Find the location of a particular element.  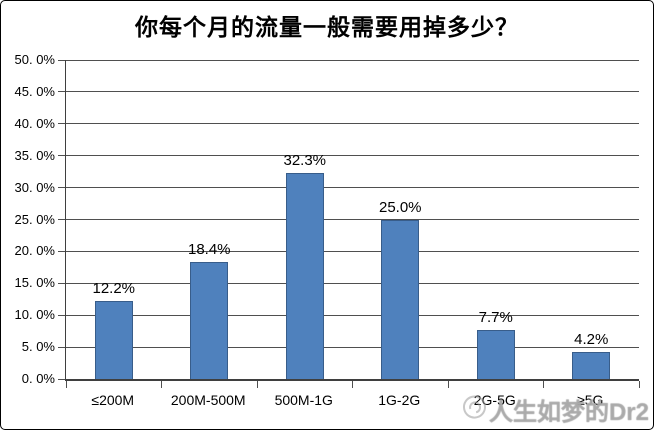

y-tick-label: 15. 0% is located at coordinates (34, 283).